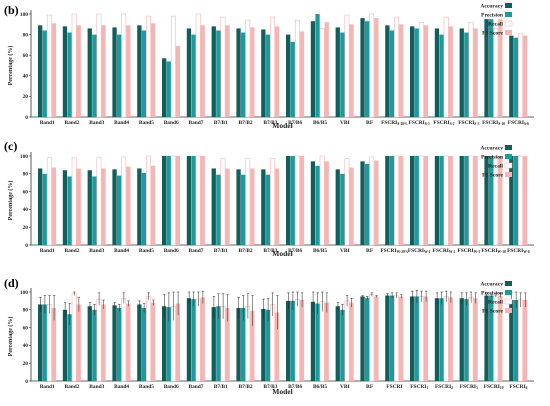  Describe the element at coordinates (26, 56) in the screenshot. I see `y-tick-label: 60` at that location.